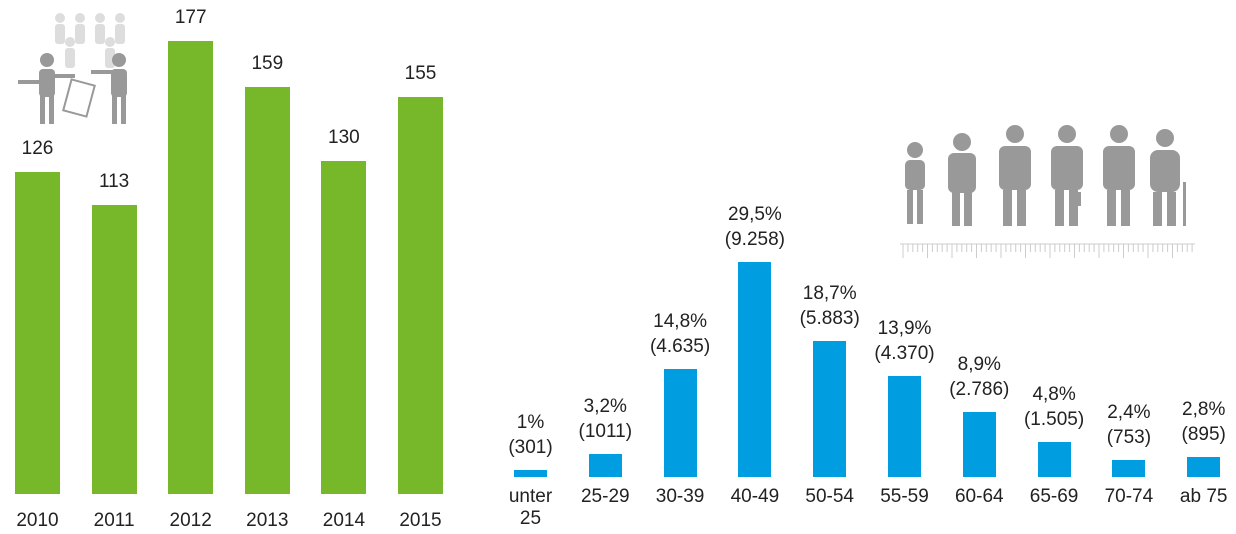  I want to click on x-tick-label: 30-39, so click(680, 496).